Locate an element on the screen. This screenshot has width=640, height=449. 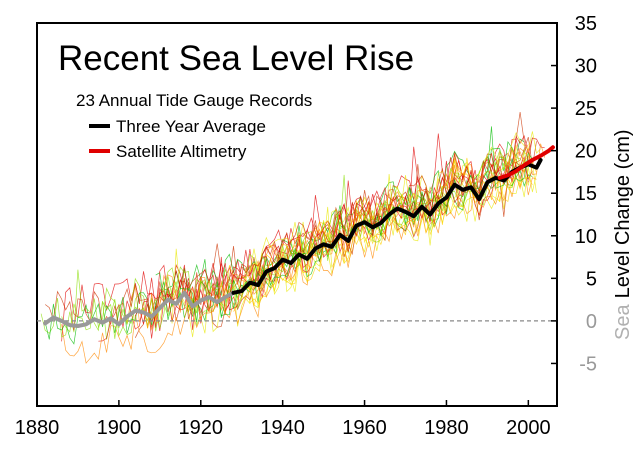
y-axis-label-faded: Sea is located at coordinates (623, 322).